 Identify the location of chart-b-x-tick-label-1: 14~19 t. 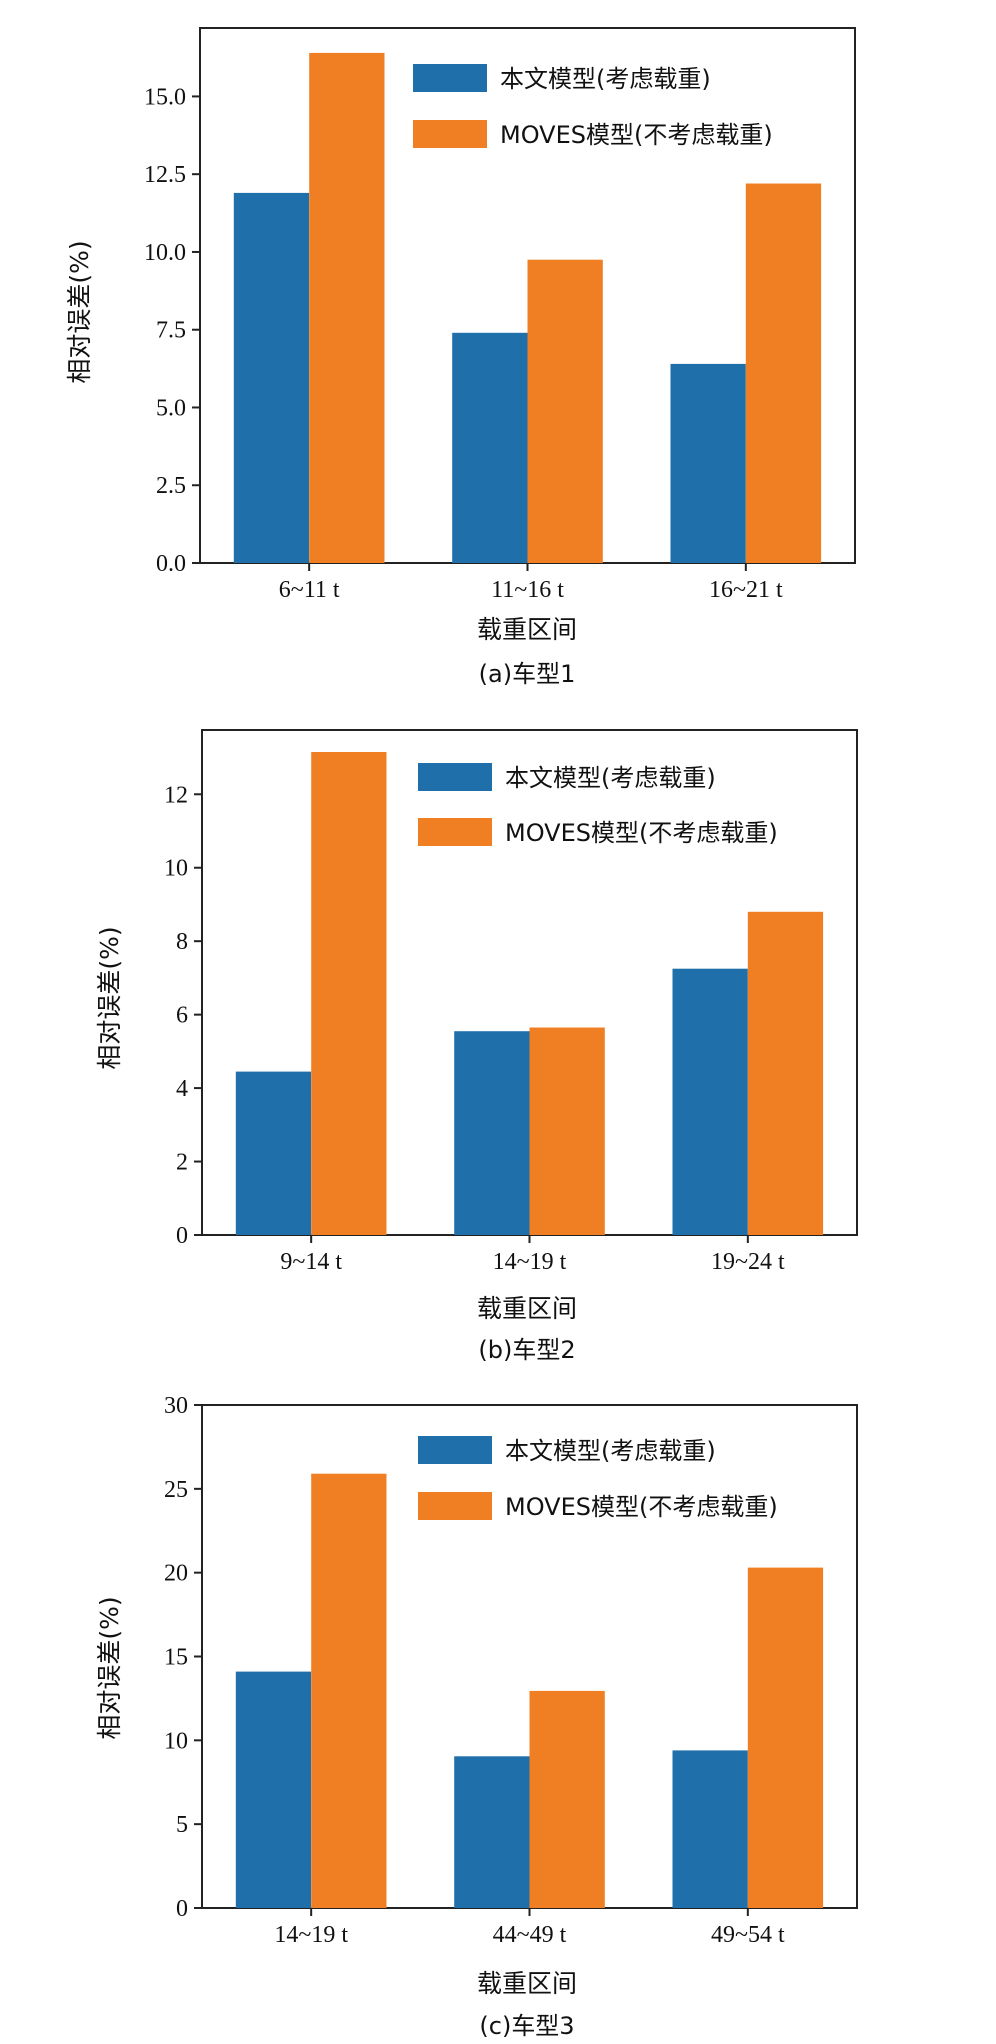
(530, 1262).